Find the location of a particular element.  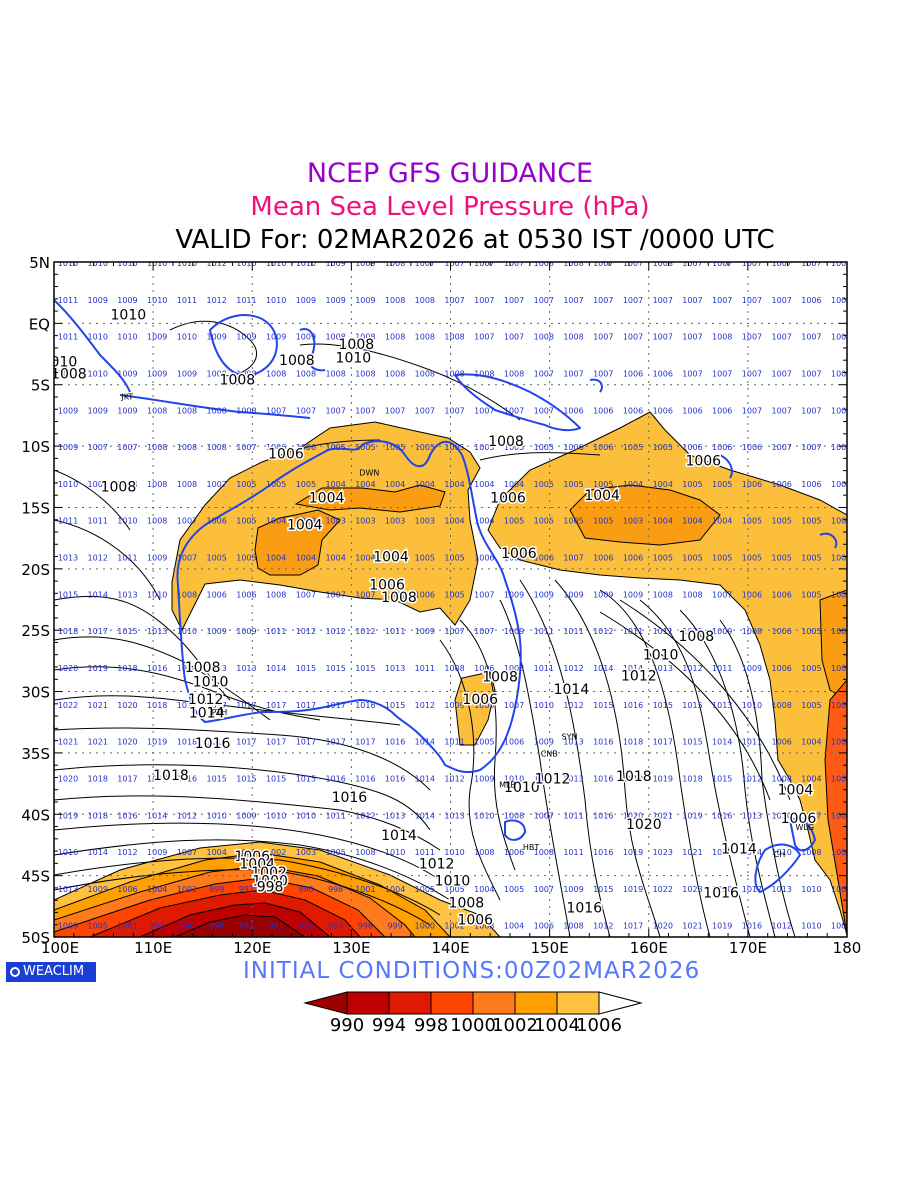

station-value: 995 is located at coordinates (276, 889).